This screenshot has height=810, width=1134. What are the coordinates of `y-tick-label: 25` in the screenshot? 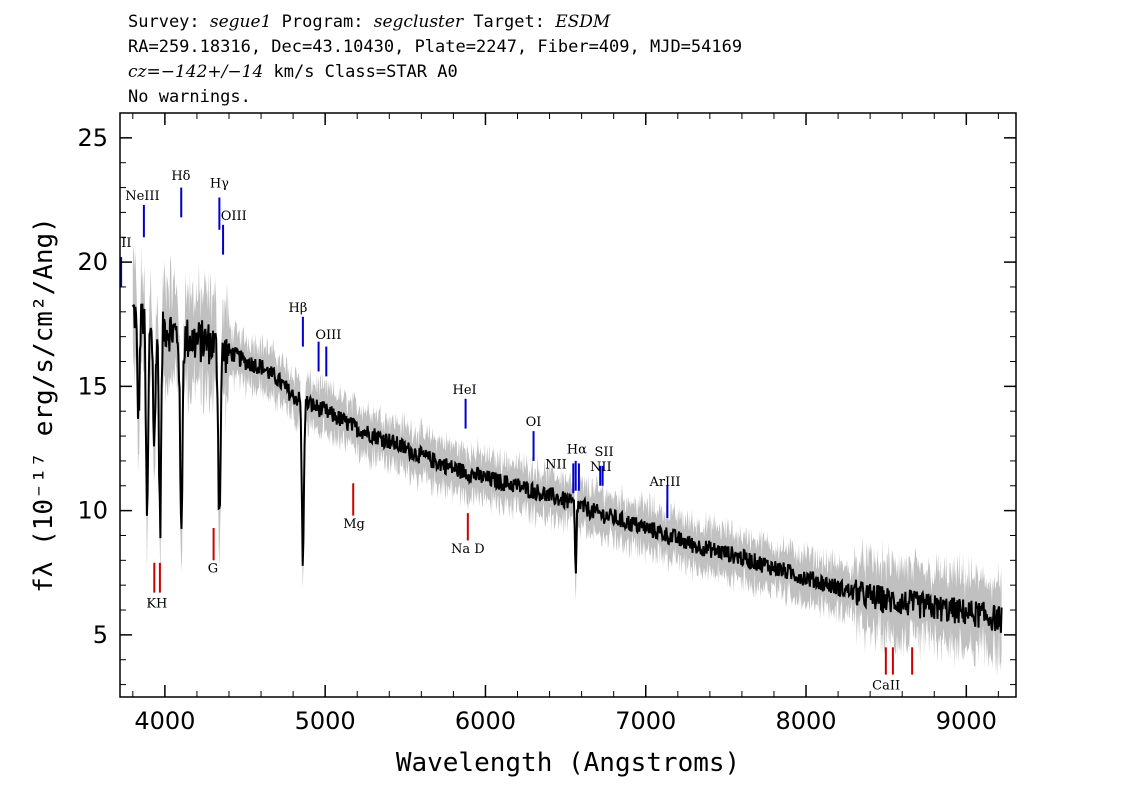 It's located at (92, 138).